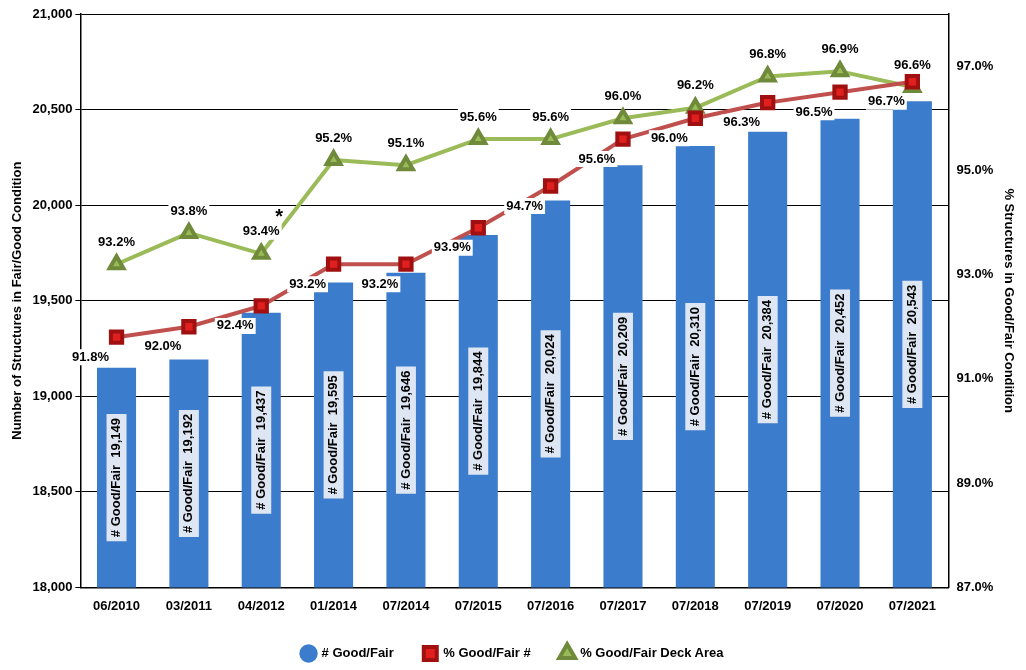  What do you see at coordinates (52, 491) in the screenshot?
I see `y-tick-label: 18,500` at bounding box center [52, 491].